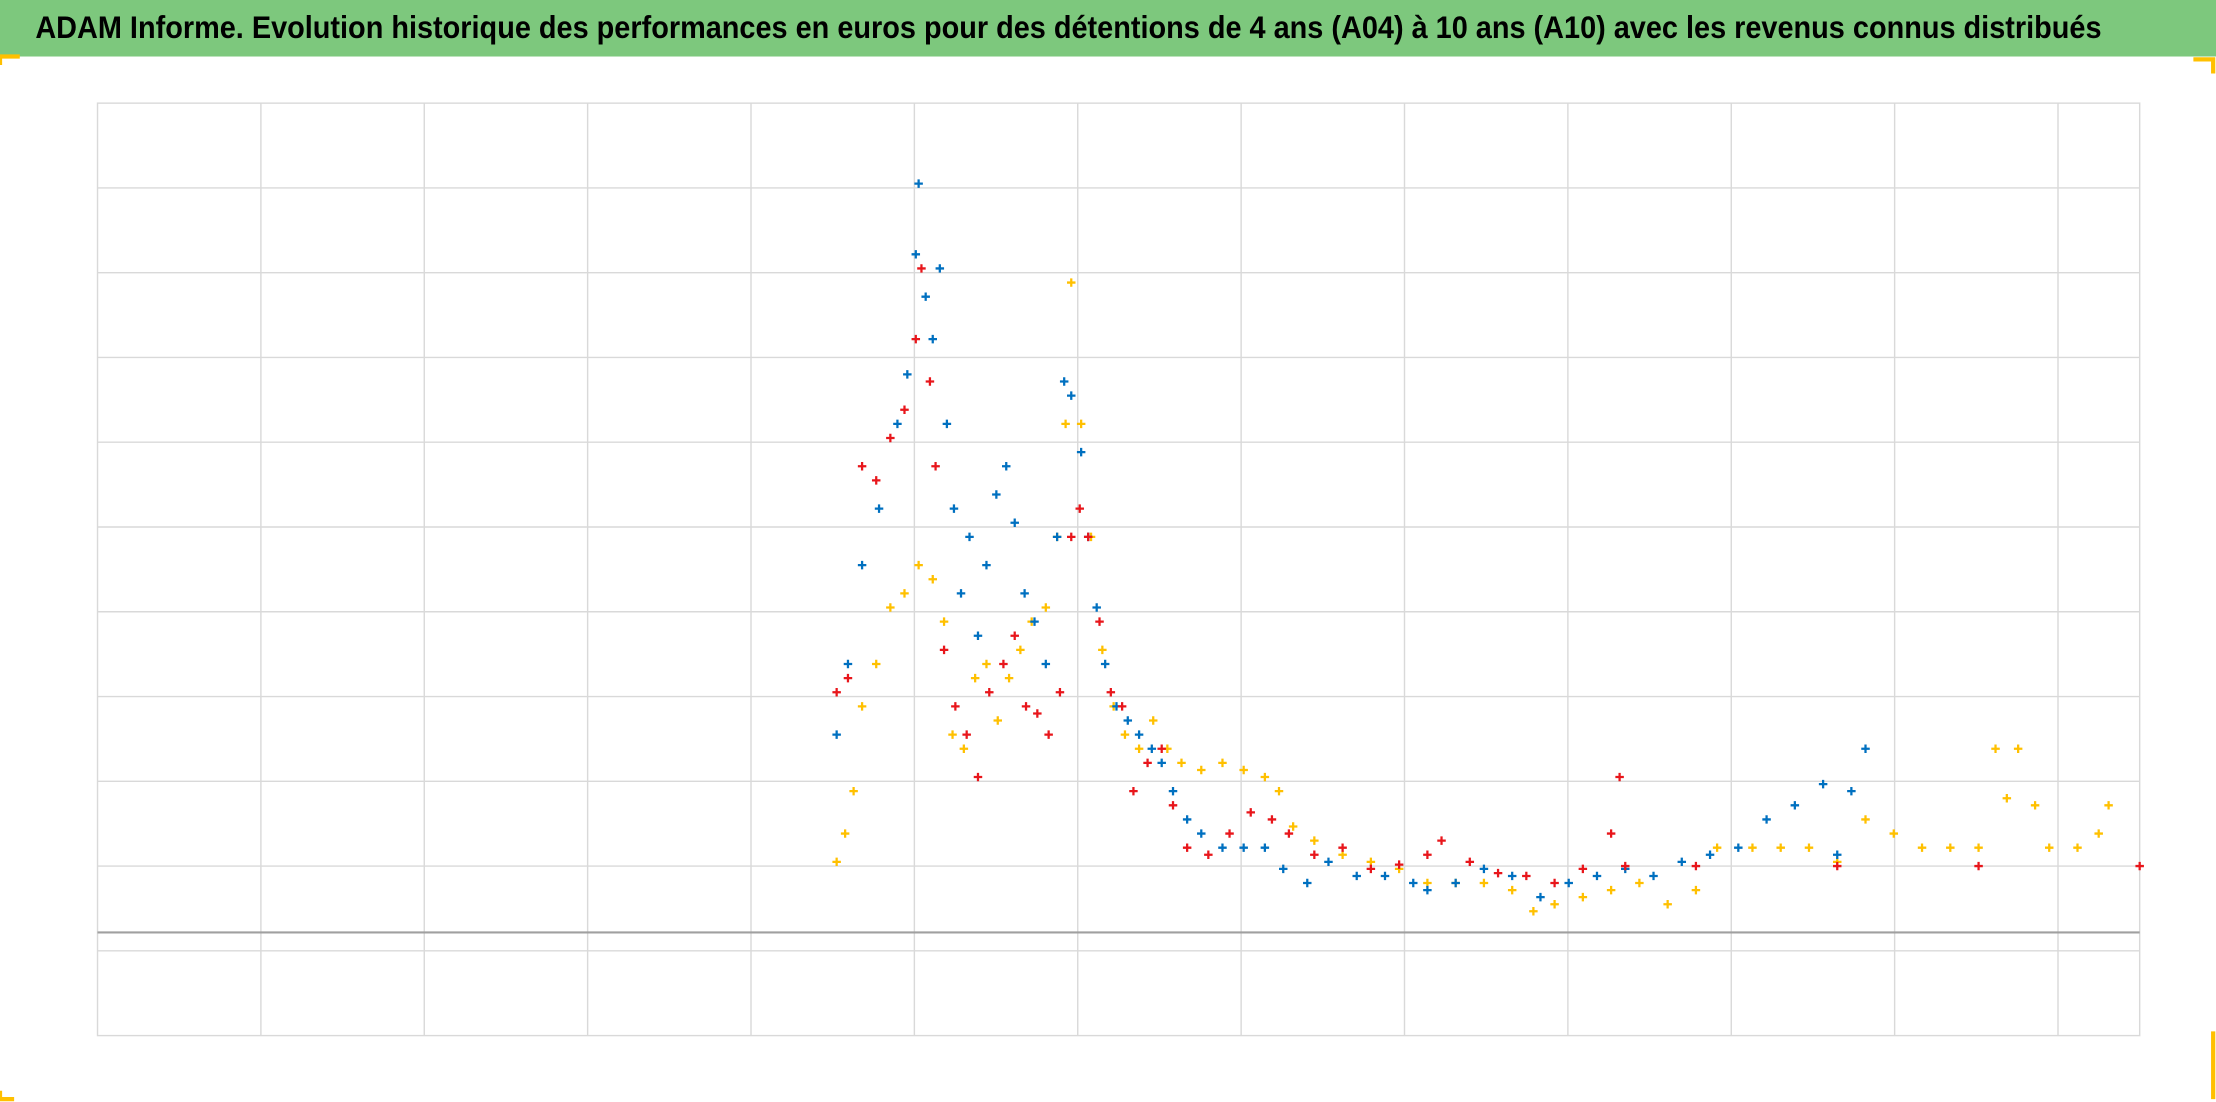  Describe the element at coordinates (2204, 65) in the screenshot. I see `corner` at that location.